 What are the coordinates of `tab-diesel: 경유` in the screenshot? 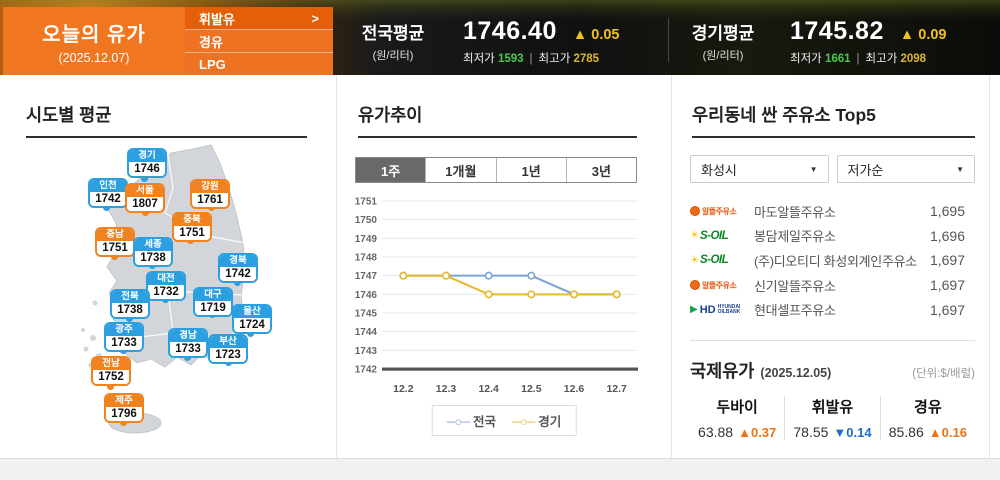 It's located at (259, 40).